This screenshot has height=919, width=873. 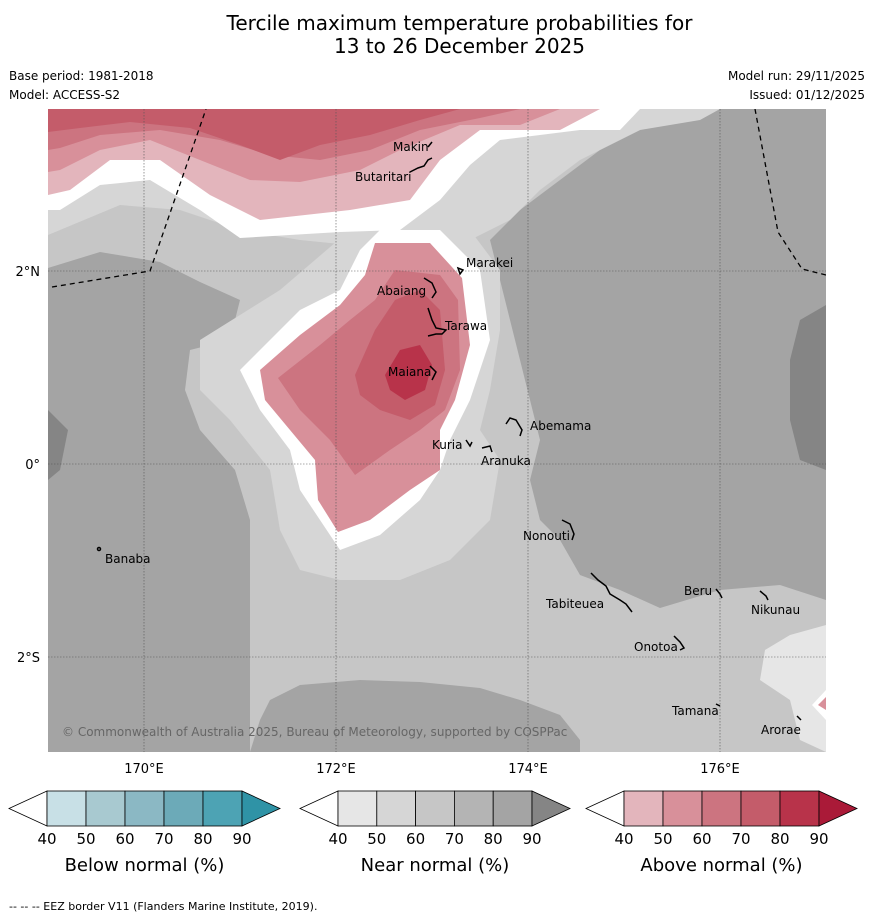 What do you see at coordinates (128, 559) in the screenshot?
I see `label-banaba: Banaba` at bounding box center [128, 559].